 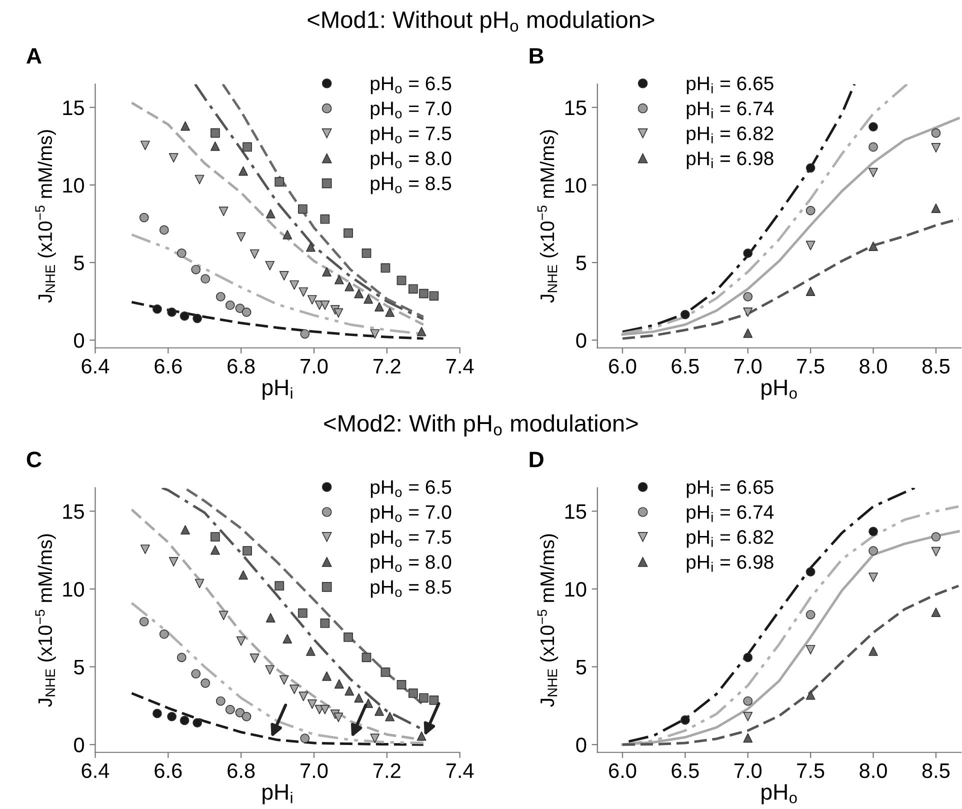 What do you see at coordinates (730, 111) in the screenshot?
I see `legend-label: pH$_{i}$ = 6.74` at bounding box center [730, 111].